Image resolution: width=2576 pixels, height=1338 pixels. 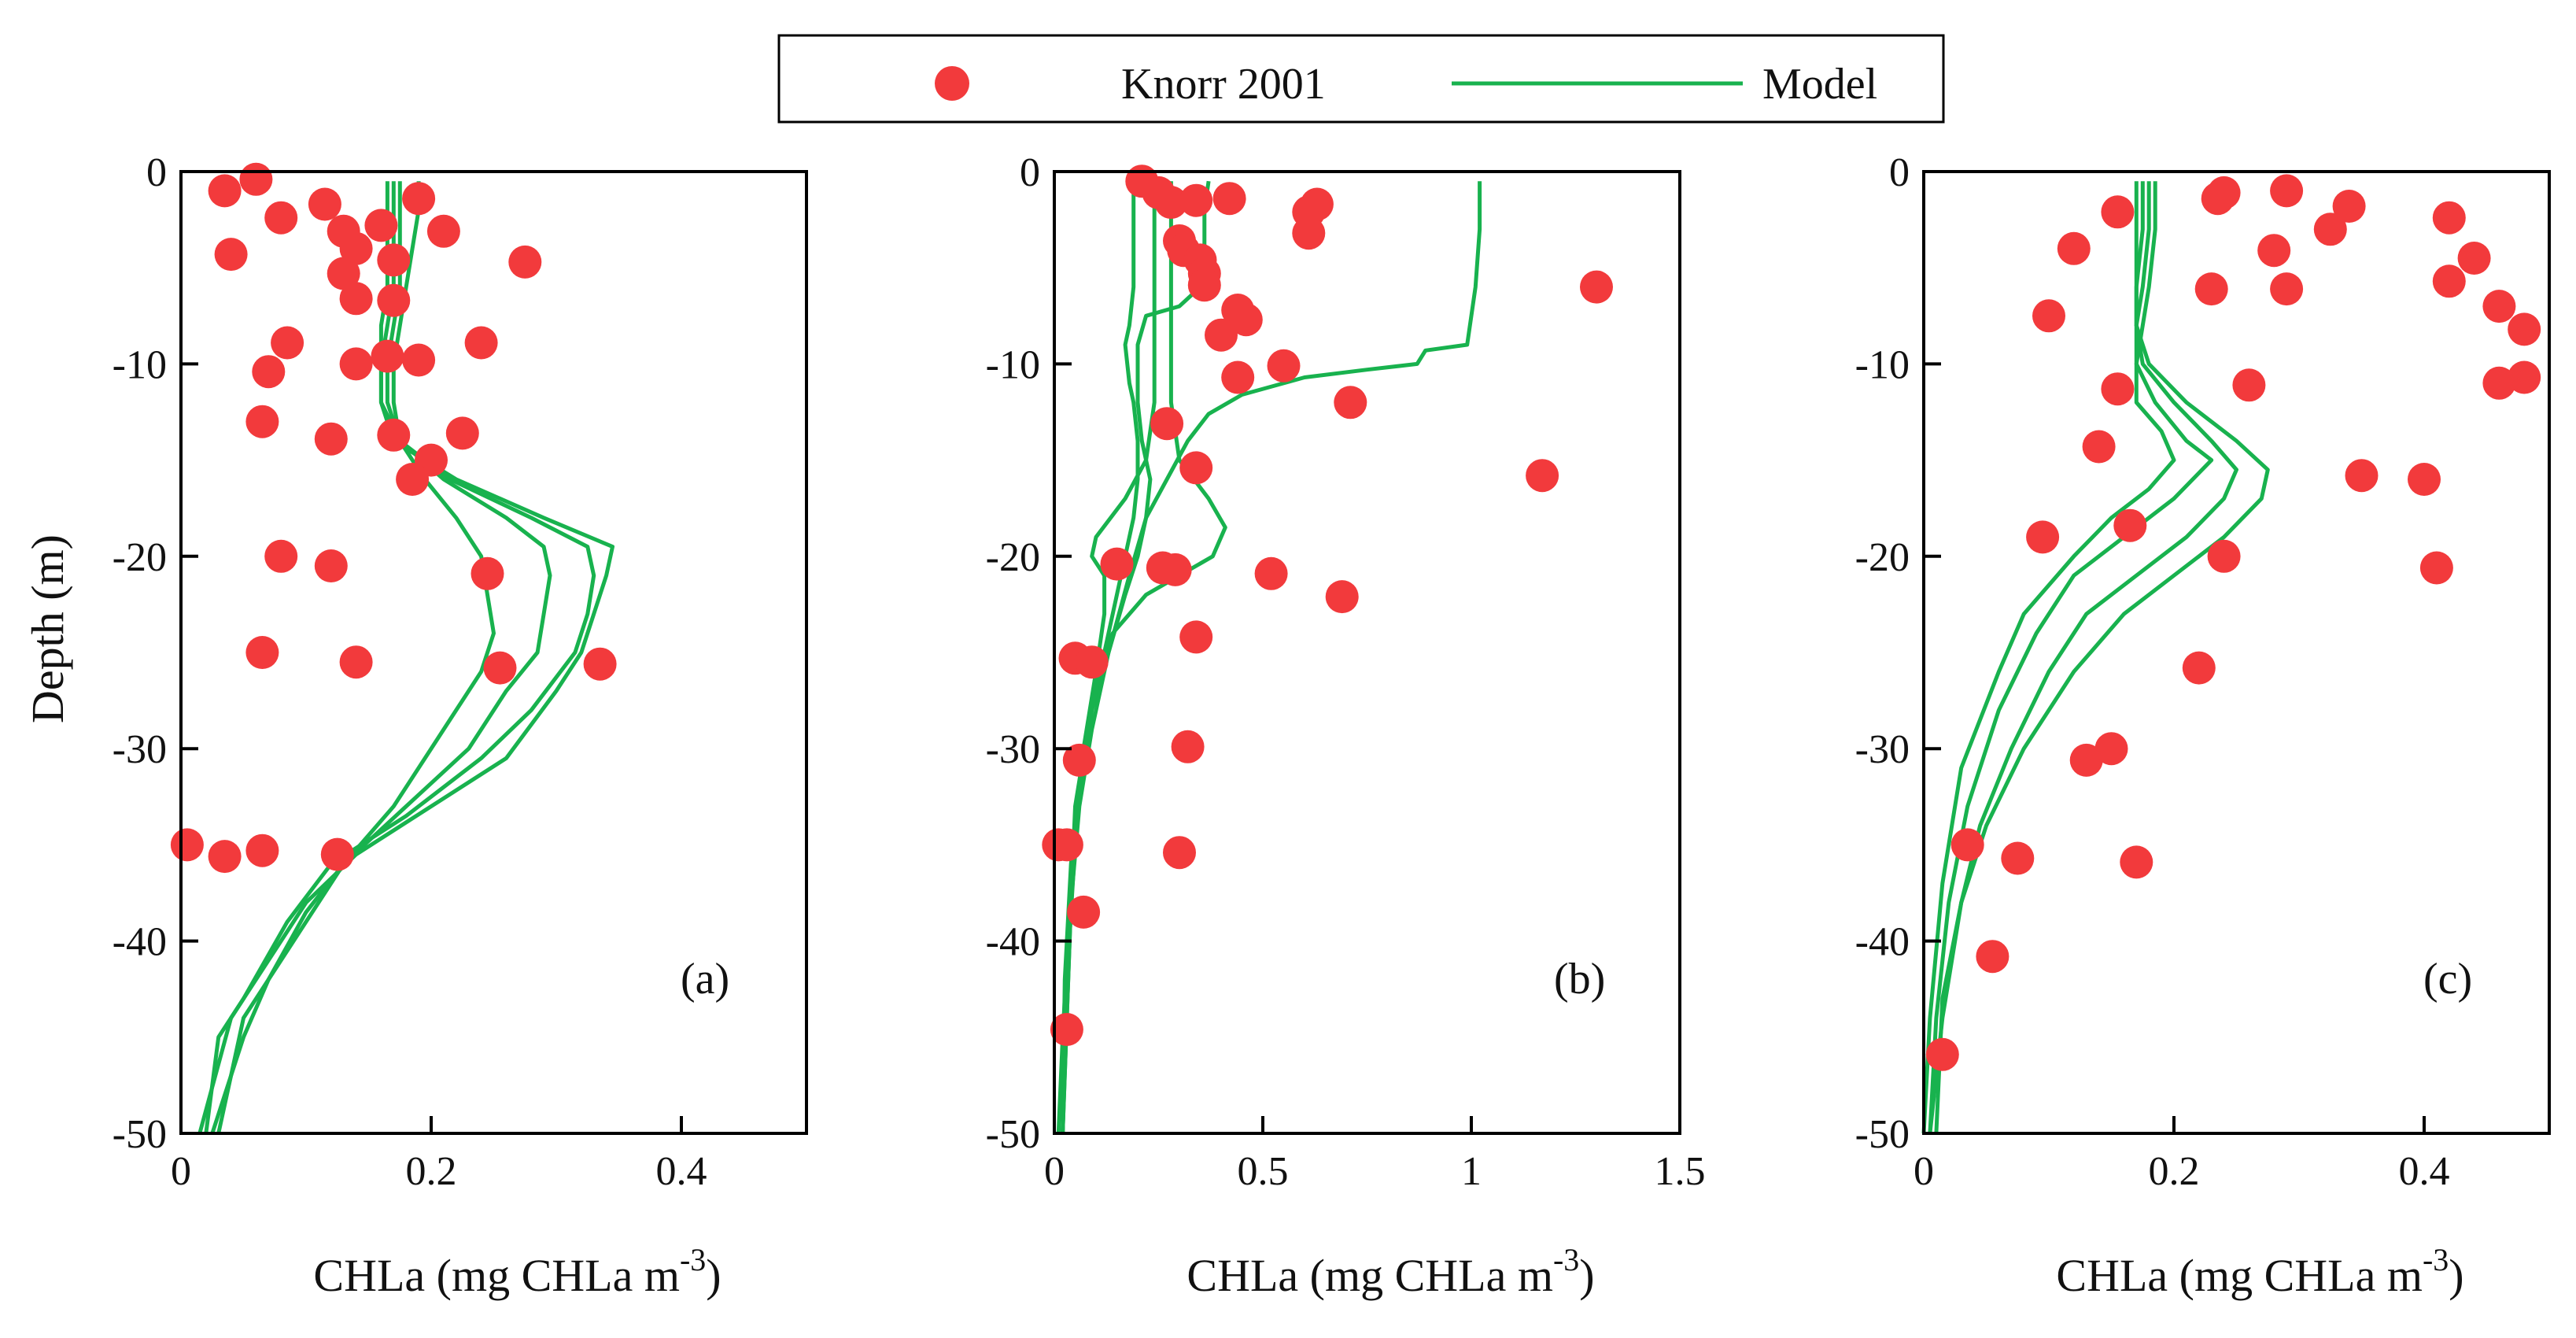 I want to click on panel-b-ytick-label: -10, so click(x=1013, y=364).